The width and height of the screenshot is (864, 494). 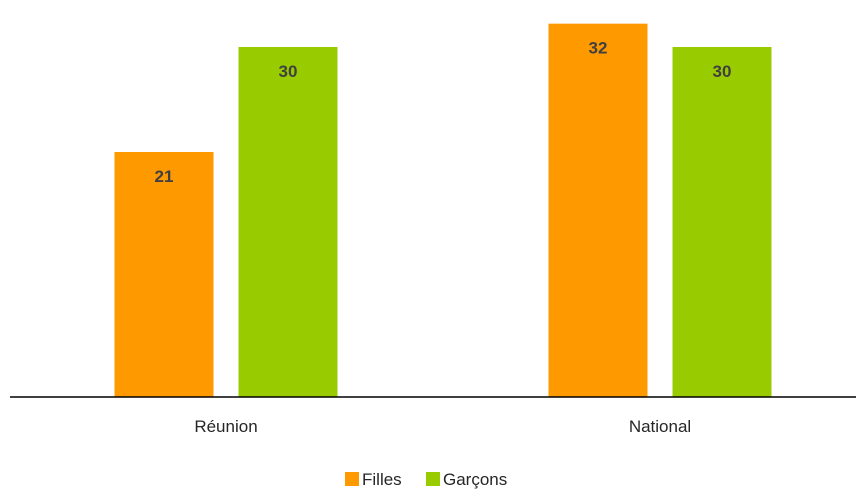 I want to click on legend-swatch-filles, so click(x=352, y=479).